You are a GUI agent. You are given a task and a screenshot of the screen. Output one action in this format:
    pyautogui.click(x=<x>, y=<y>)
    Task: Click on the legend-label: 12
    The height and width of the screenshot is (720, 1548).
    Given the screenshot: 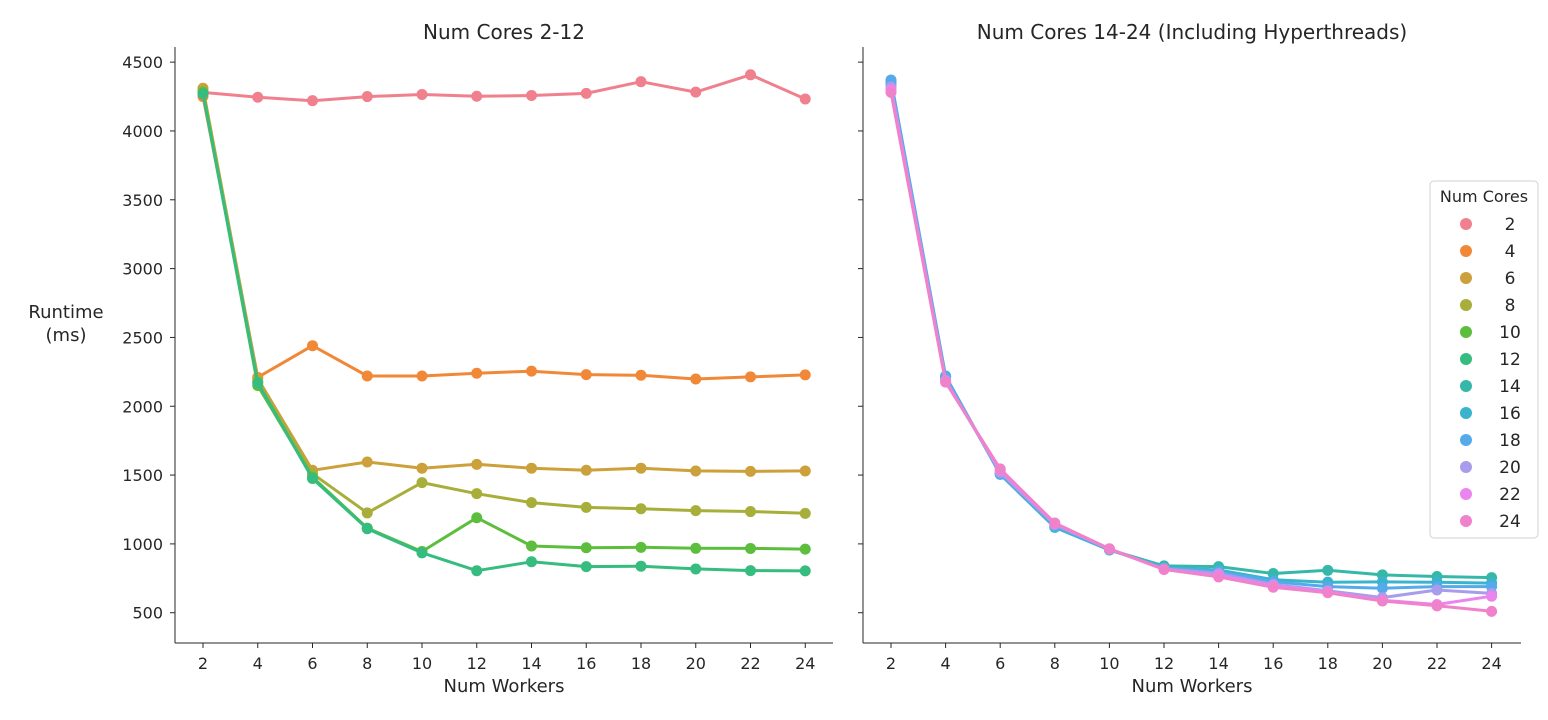 What is the action you would take?
    pyautogui.click(x=1510, y=360)
    